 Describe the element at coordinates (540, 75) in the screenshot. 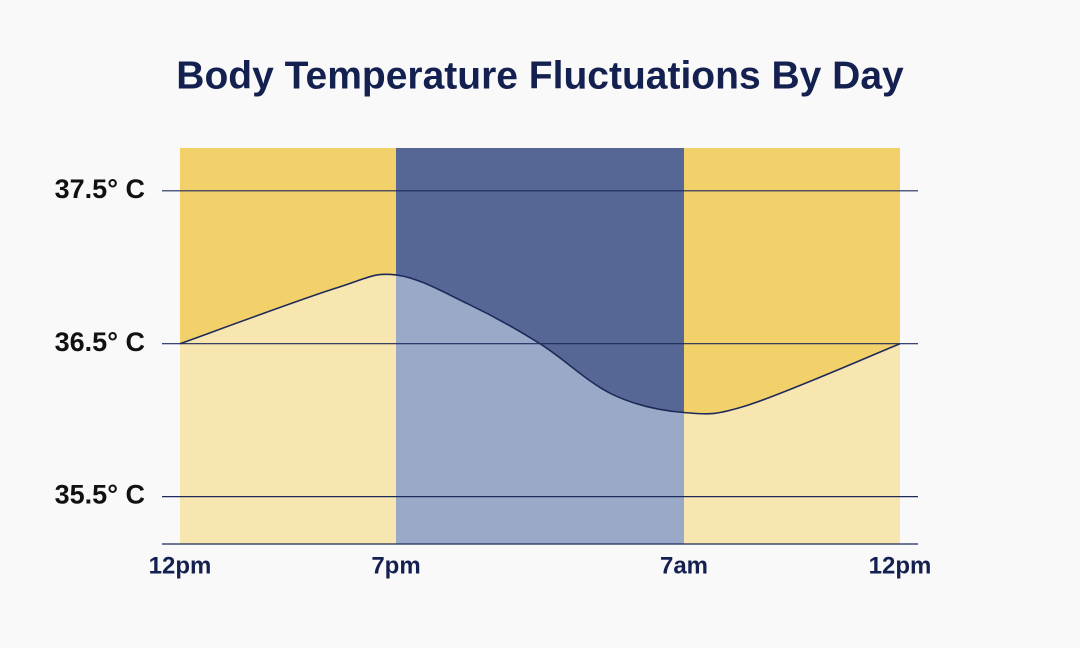

I see `chart-title: Body Temperature Fluctuations By Day` at that location.